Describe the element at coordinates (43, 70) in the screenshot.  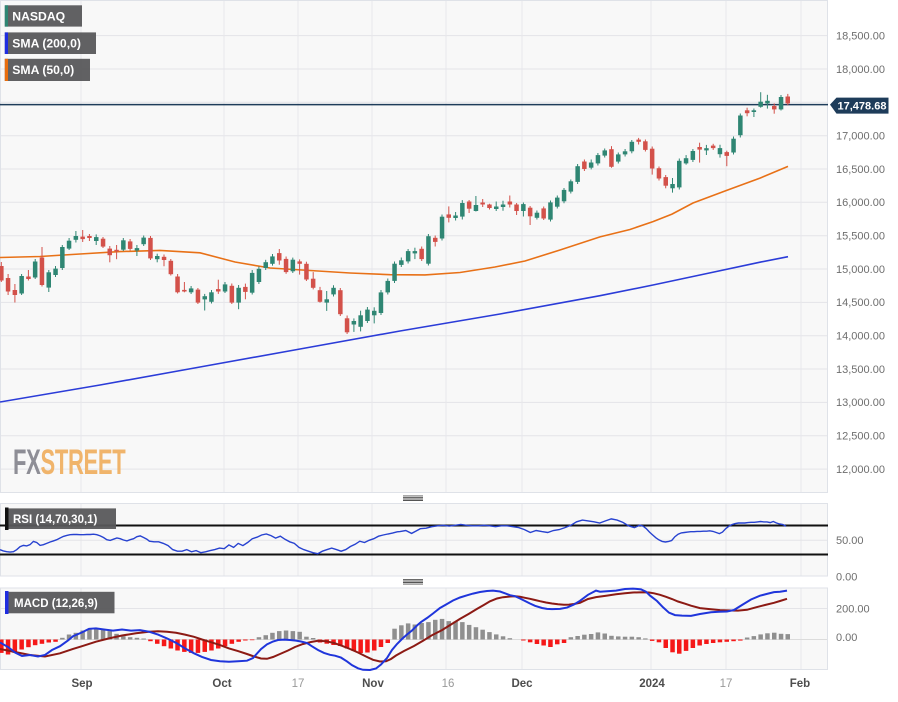
I see `svg-text: SMA (50,0)` at that location.